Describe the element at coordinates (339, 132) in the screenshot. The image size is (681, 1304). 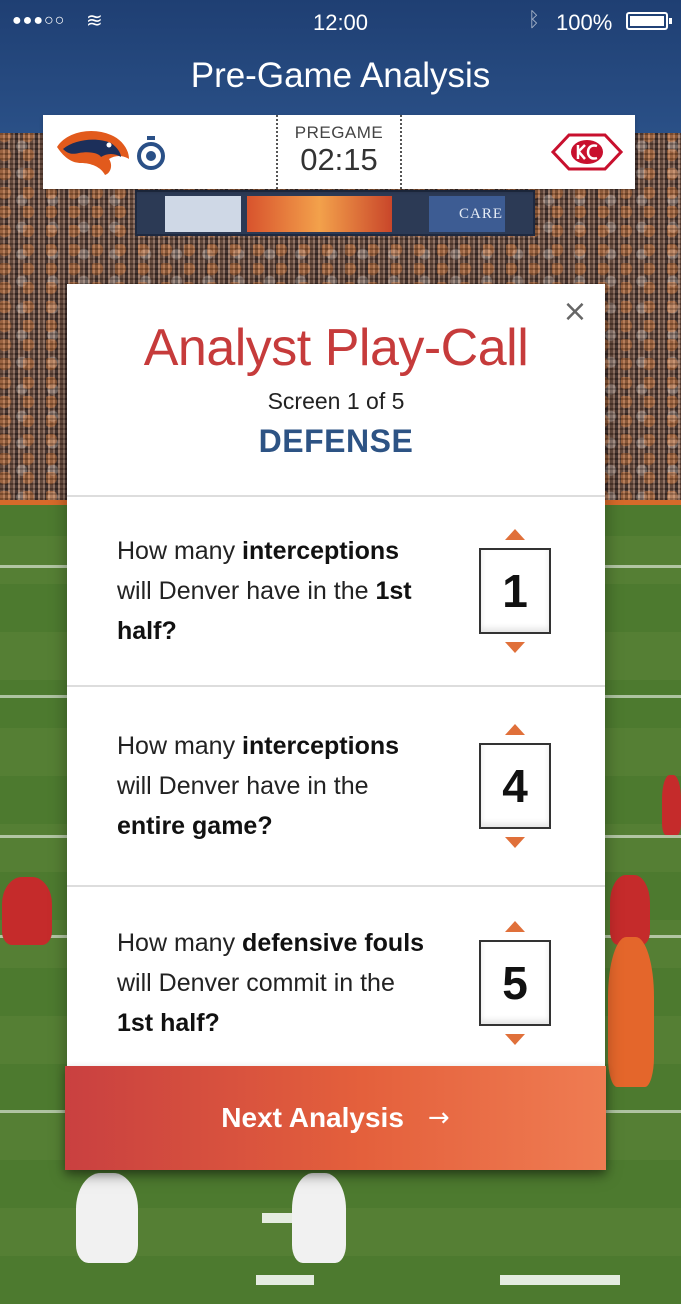
I see `game-status-label: PREGAME` at that location.